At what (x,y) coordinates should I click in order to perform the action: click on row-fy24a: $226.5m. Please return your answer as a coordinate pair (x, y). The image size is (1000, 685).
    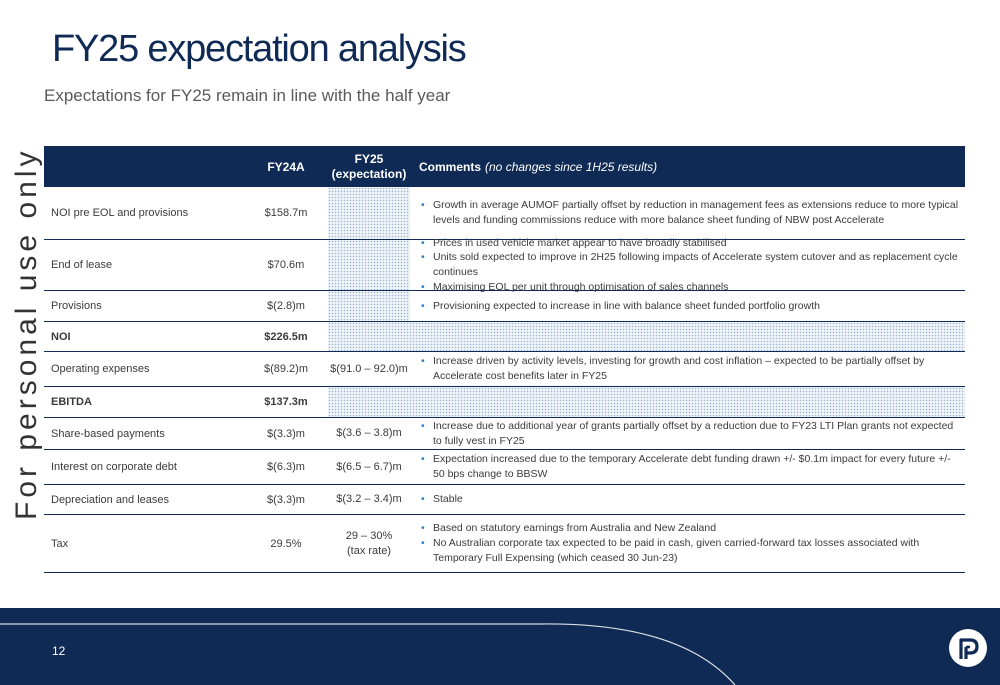
    Looking at the image, I should click on (286, 336).